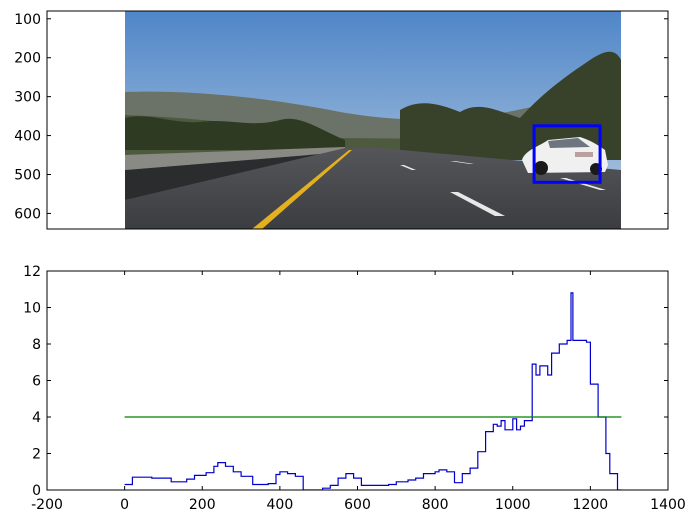  I want to click on image-y-tick-label: 200, so click(27, 59).